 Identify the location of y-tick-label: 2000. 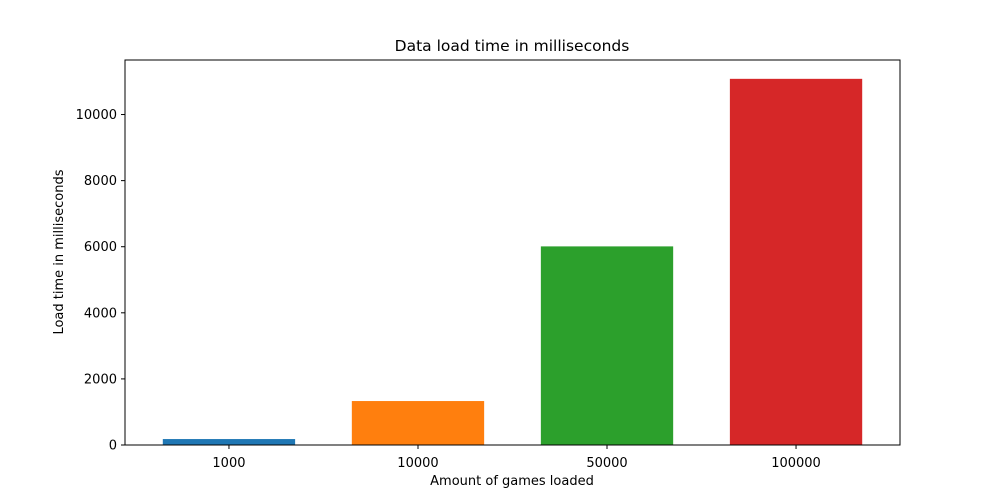
(100, 379).